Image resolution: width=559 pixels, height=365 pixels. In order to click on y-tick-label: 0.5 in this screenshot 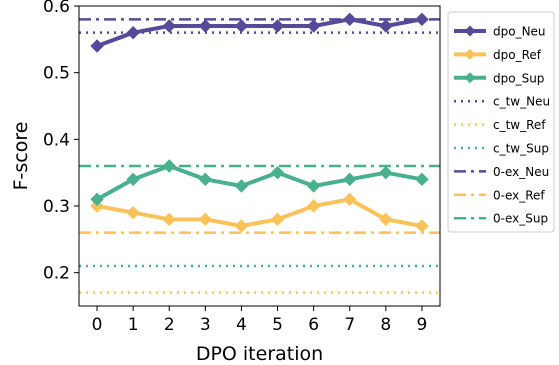, I will do `click(56, 74)`.